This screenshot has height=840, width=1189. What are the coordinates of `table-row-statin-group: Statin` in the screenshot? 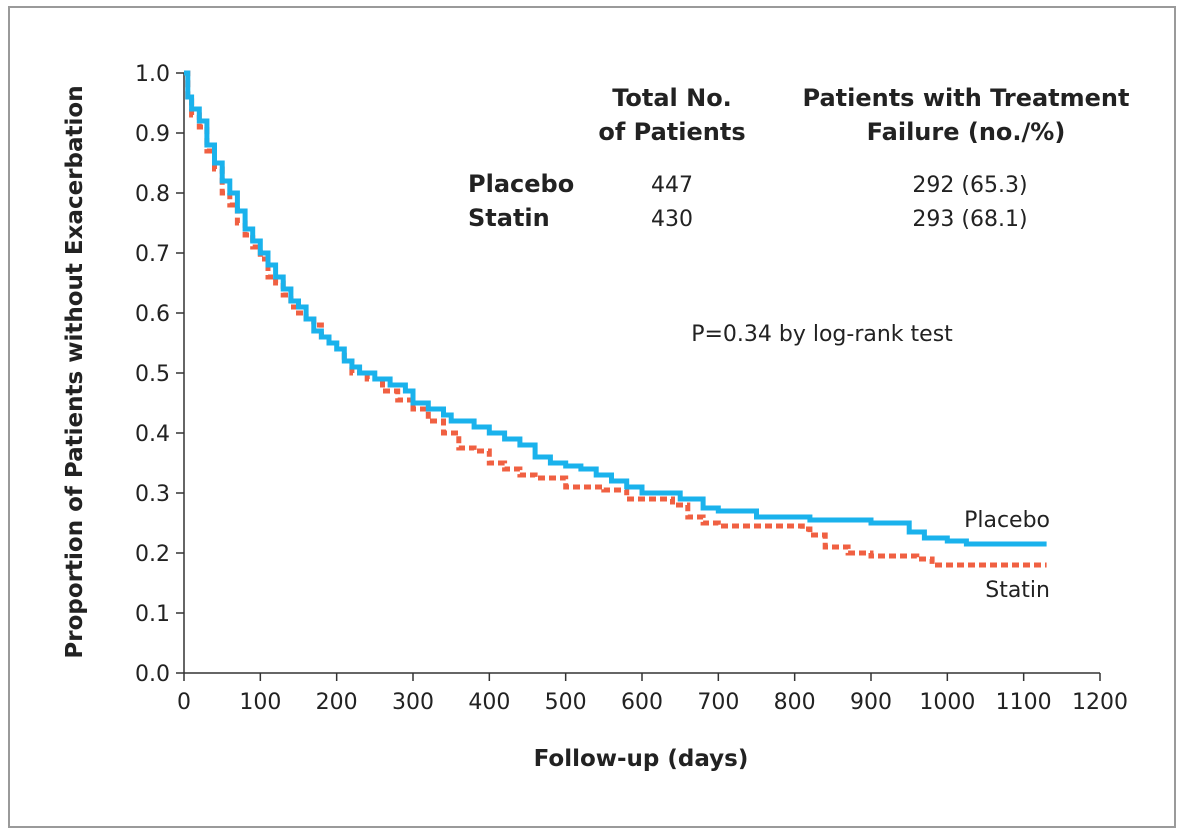 It's located at (509, 218).